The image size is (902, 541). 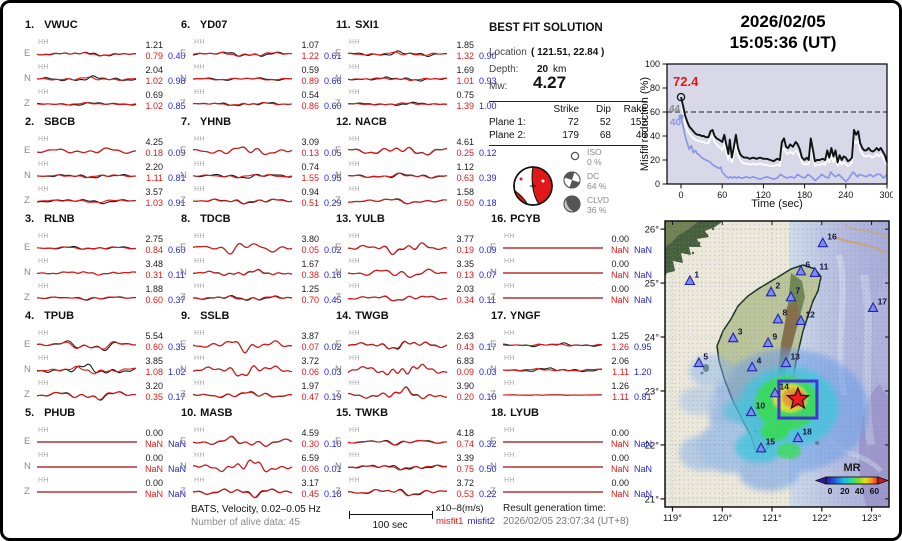 I want to click on trace-row-VWUC-Z: Z HH 0.69 1.02 0.85, so click(x=112, y=102).